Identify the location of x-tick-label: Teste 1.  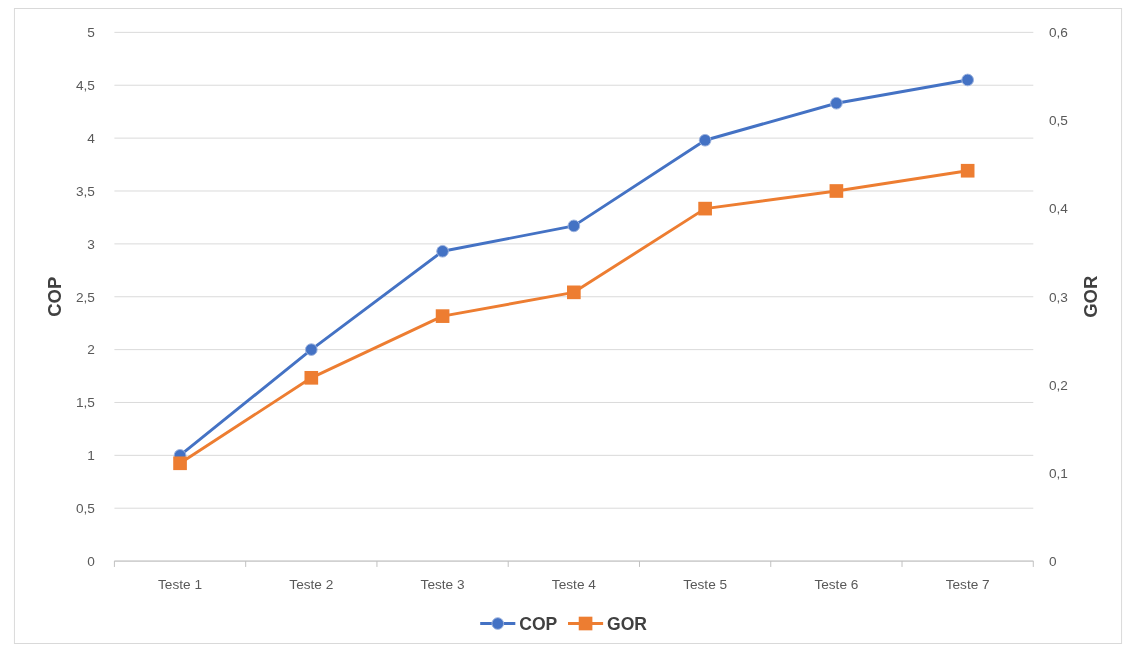
(180, 585).